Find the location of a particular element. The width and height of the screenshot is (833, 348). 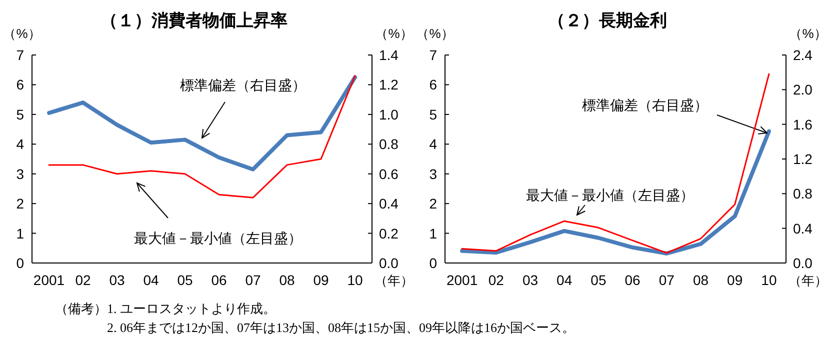

chart-title: （２）長期金利 is located at coordinates (607, 20).